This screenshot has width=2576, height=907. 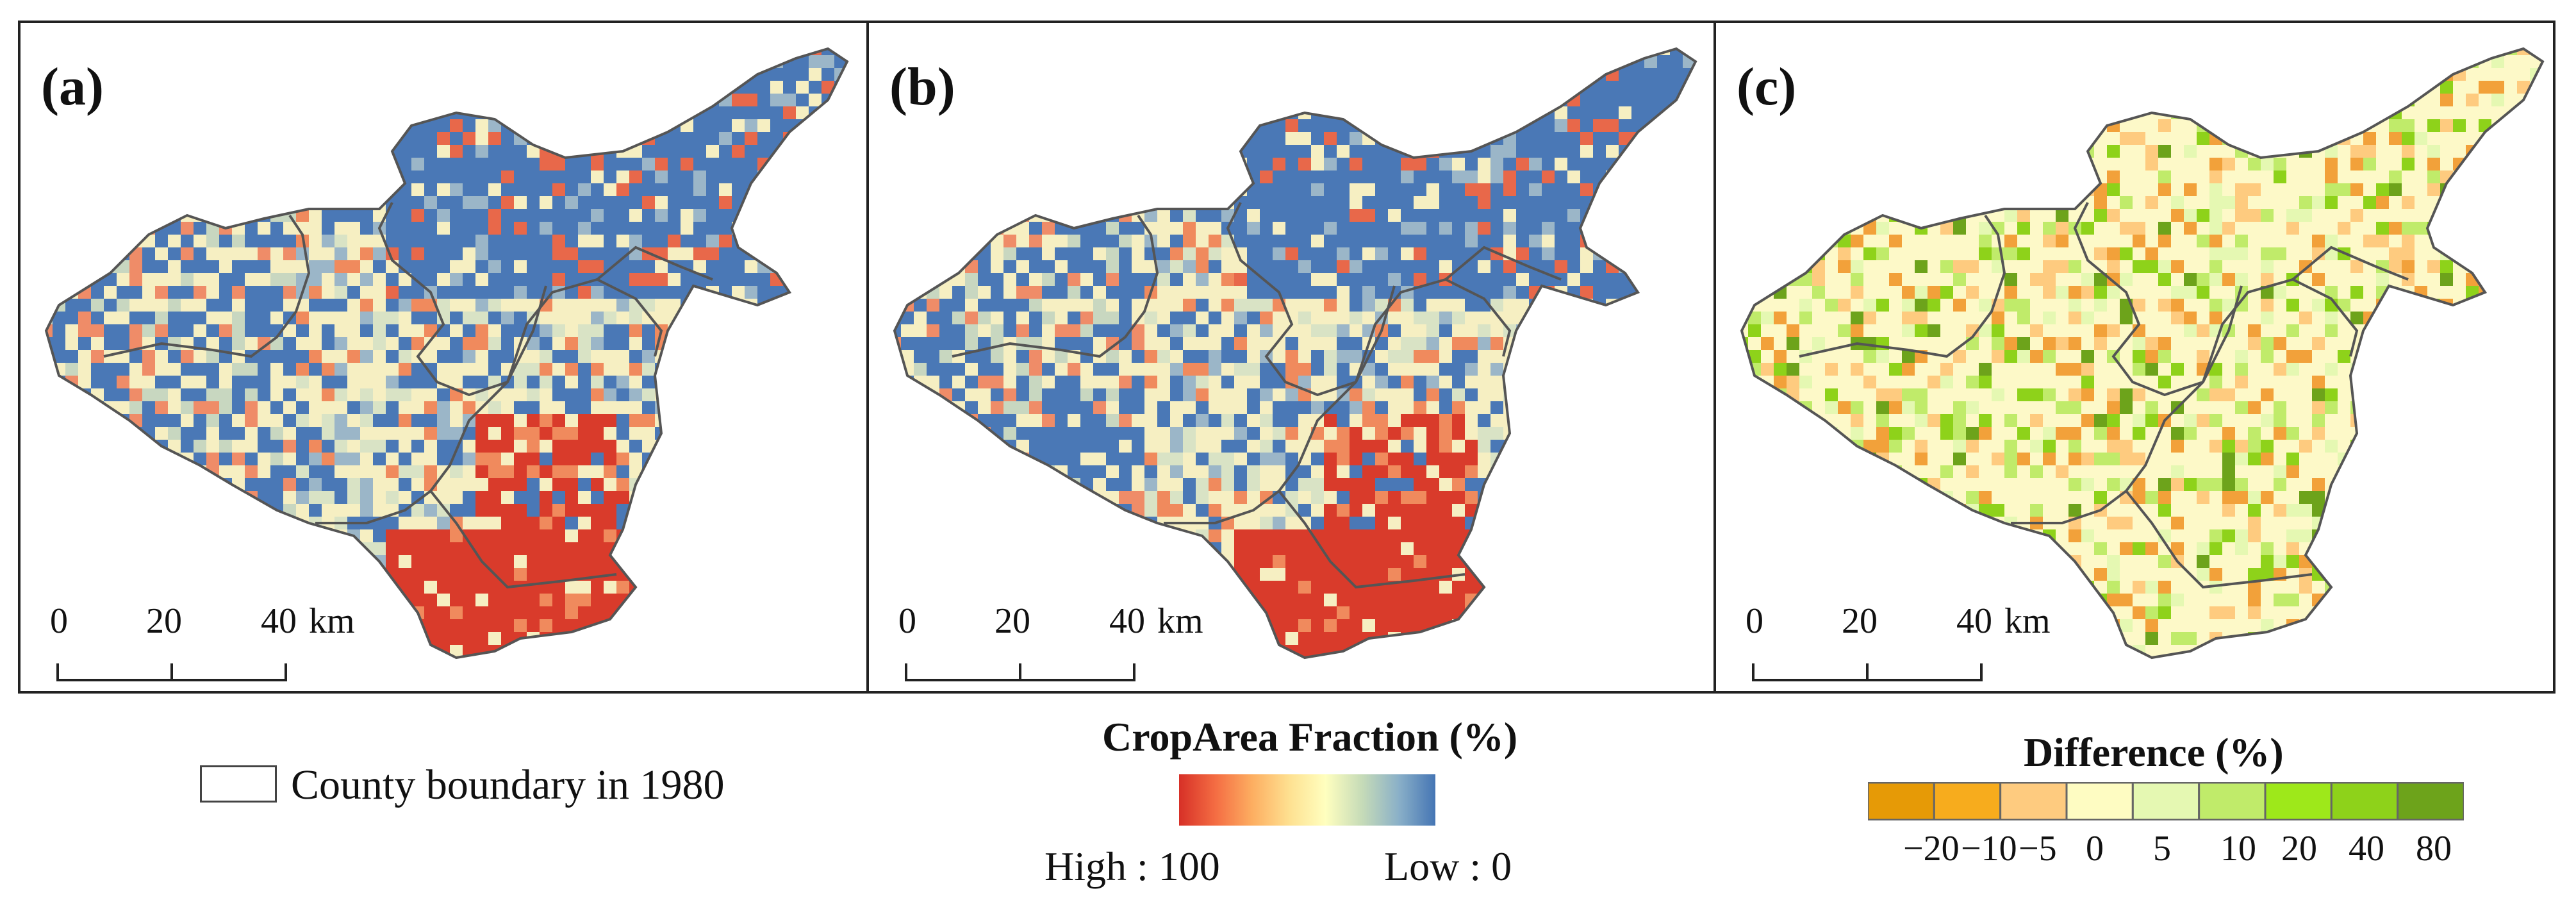 What do you see at coordinates (1132, 866) in the screenshot?
I see `crop-legend-high: High : 100` at bounding box center [1132, 866].